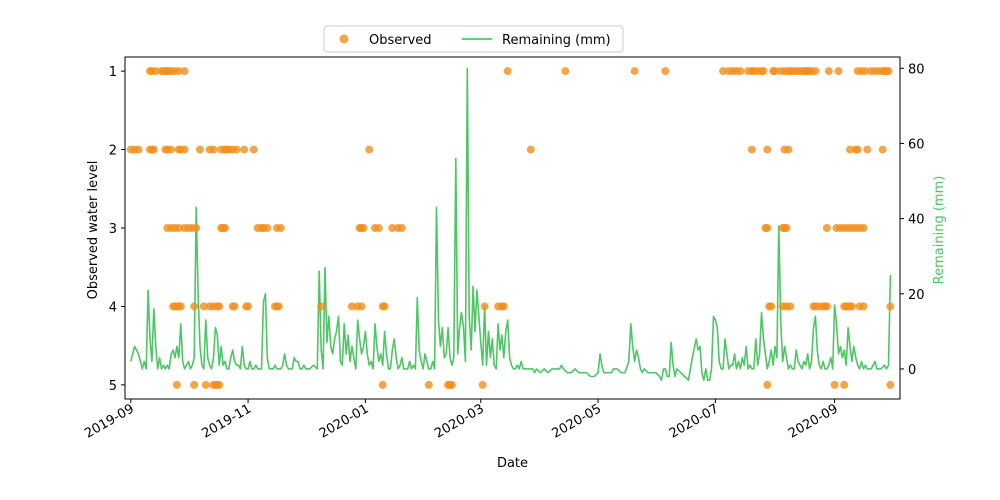 This screenshot has height=500, width=1000. What do you see at coordinates (813, 421) in the screenshot?
I see `x-tick-label: 2020-09` at bounding box center [813, 421].